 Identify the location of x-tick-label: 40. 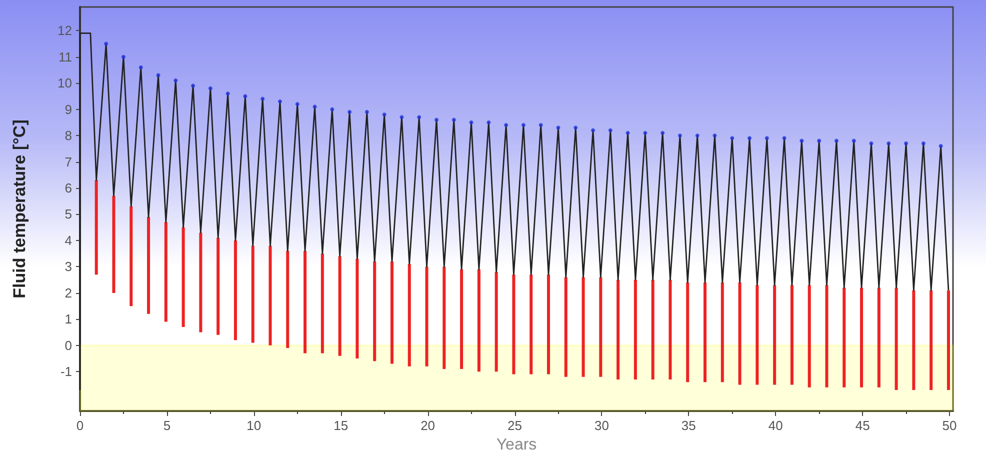
(775, 425).